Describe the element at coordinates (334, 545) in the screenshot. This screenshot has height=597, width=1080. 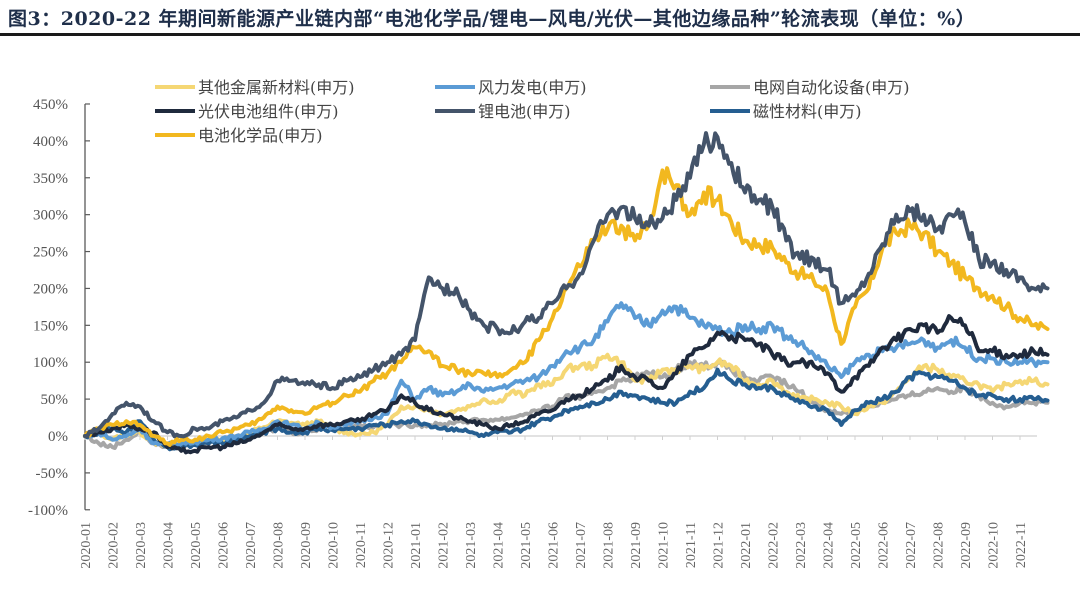
I see `x-tick-label: 2020-10` at that location.